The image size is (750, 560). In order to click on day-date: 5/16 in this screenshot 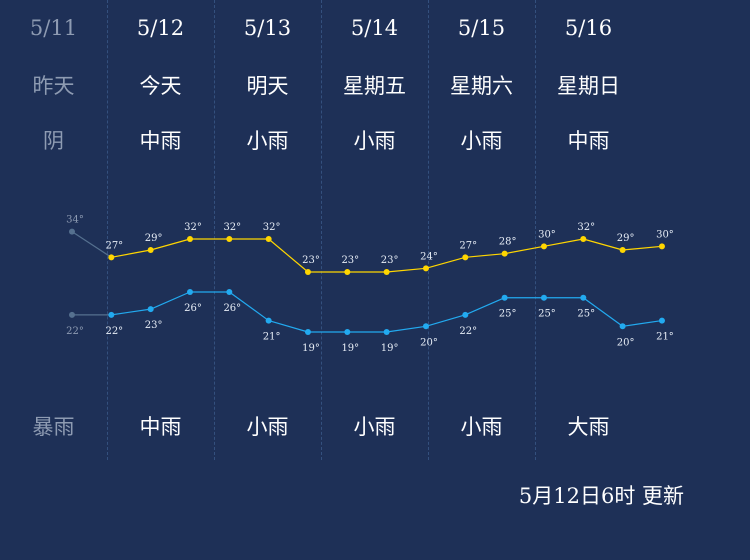, I will do `click(588, 28)`.